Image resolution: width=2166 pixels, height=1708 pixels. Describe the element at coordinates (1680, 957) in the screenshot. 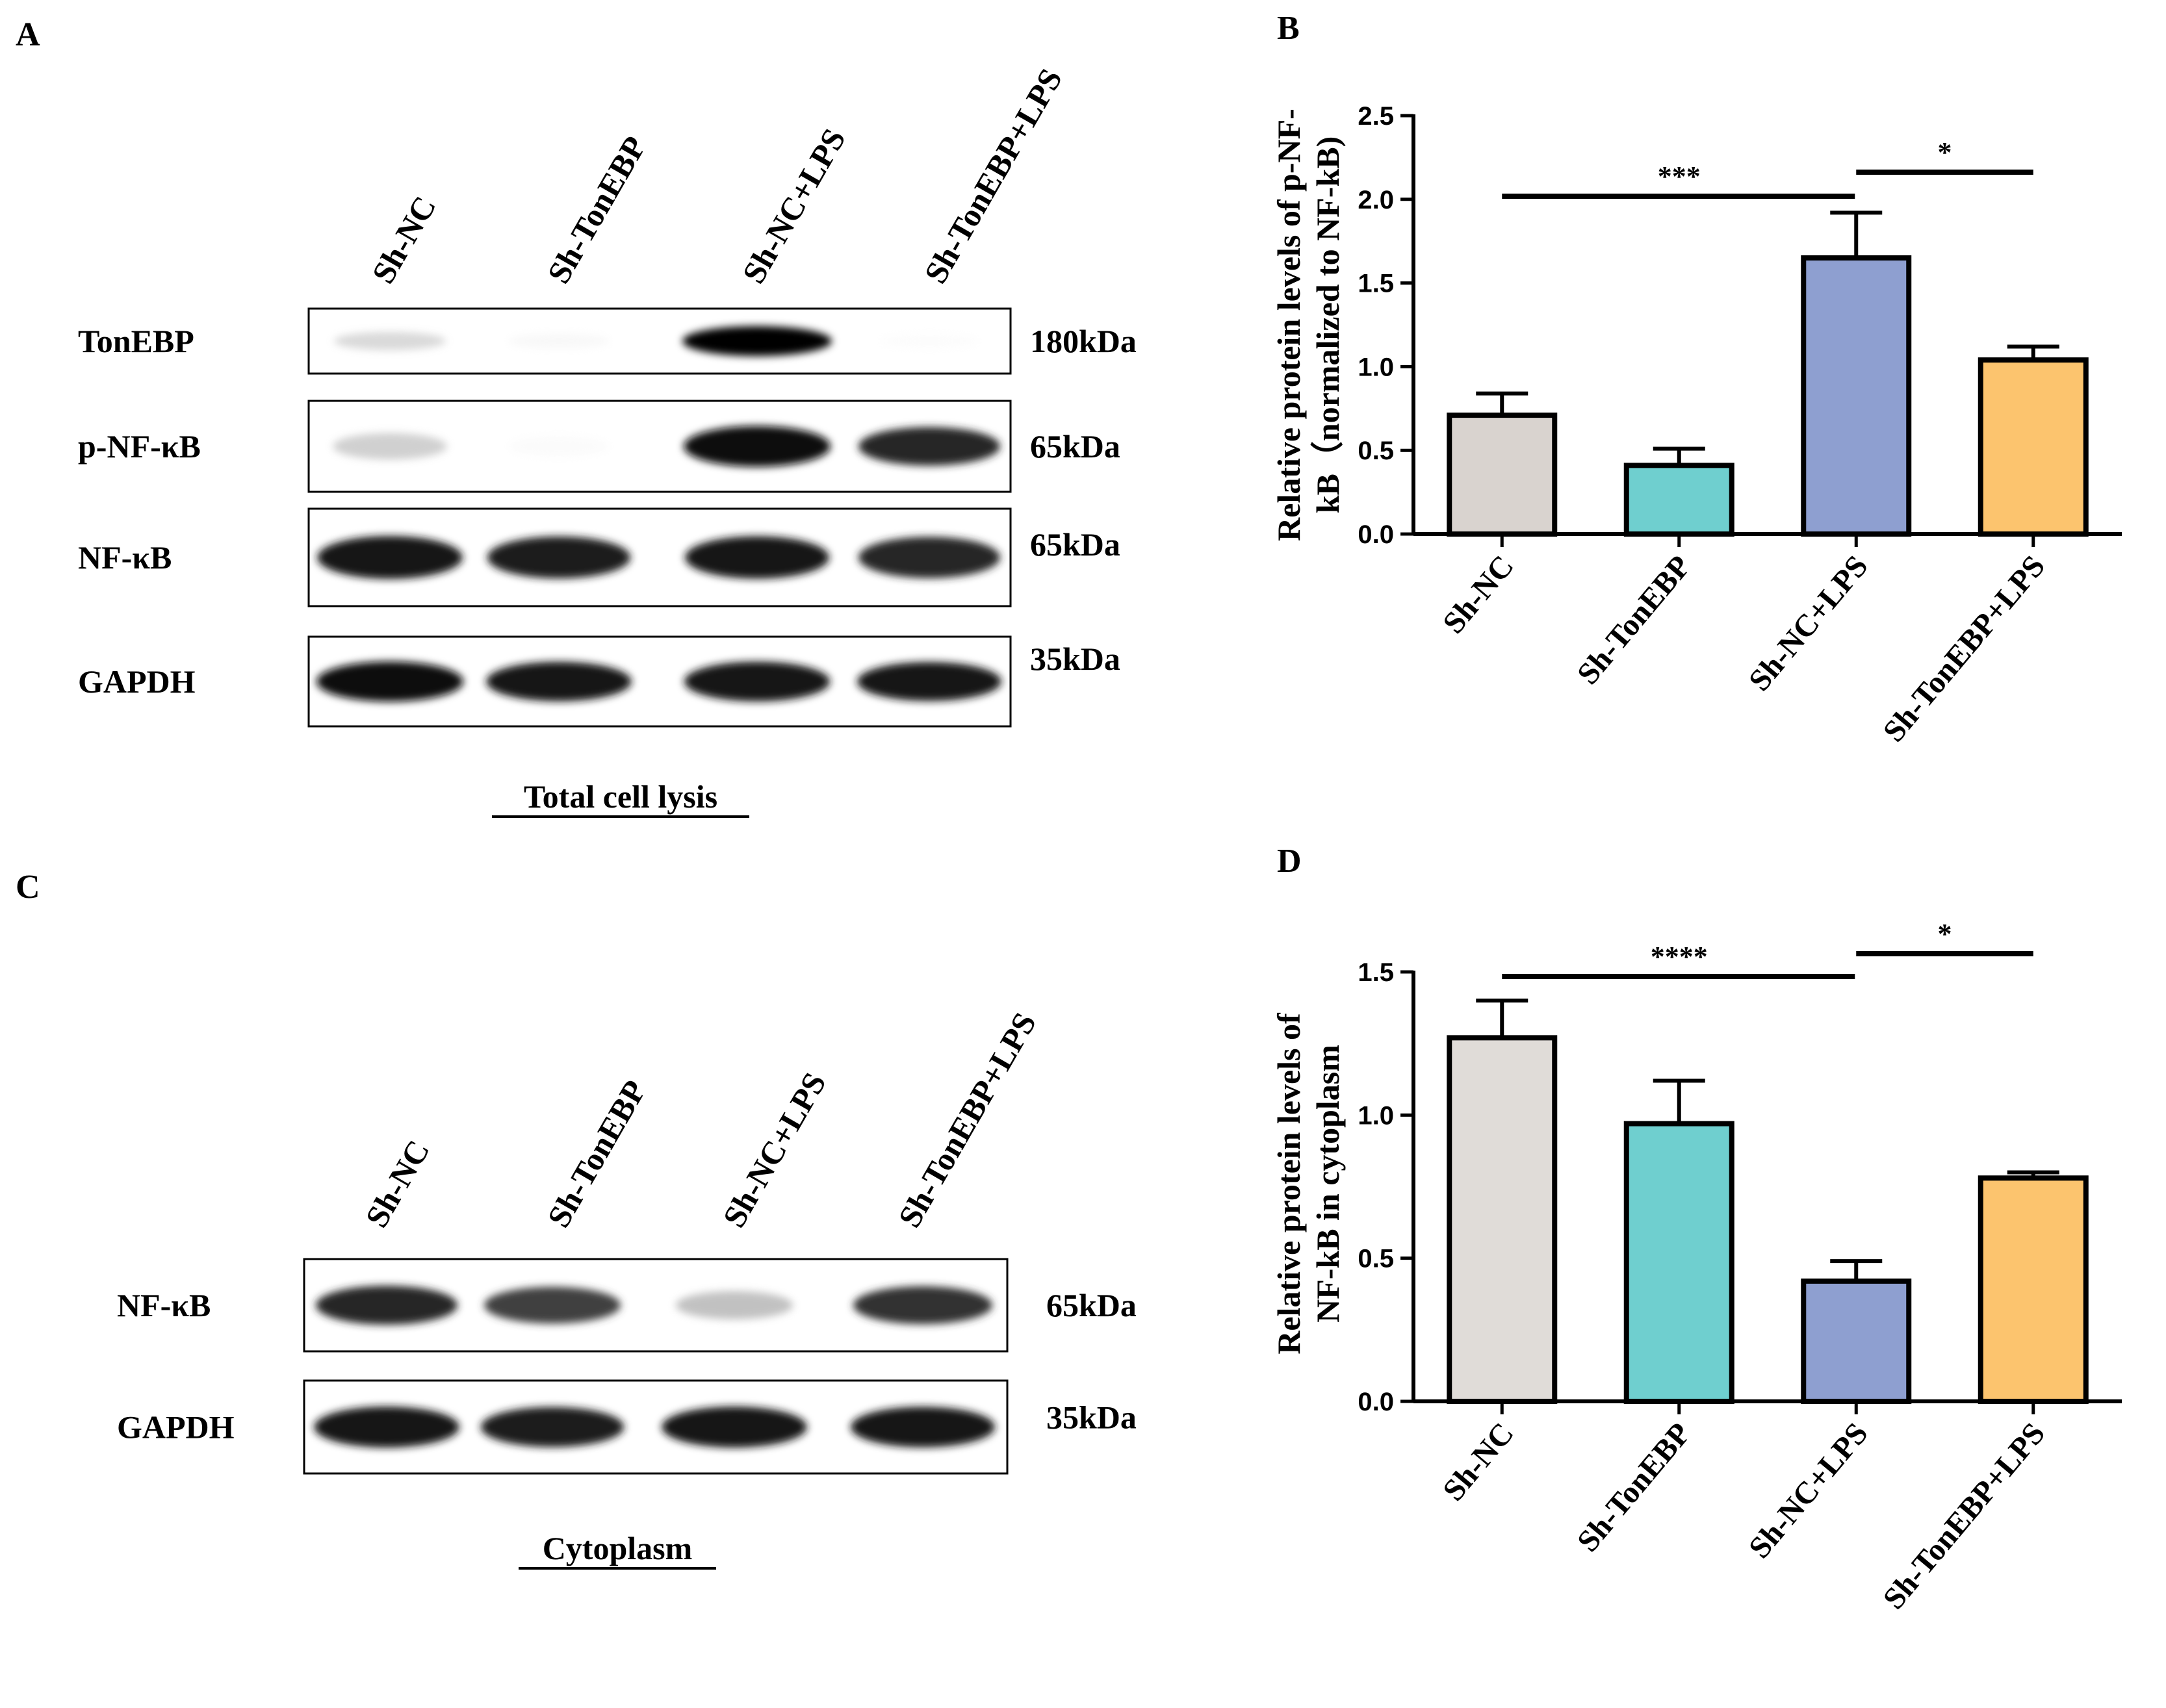

I see `significance-label: ****` at that location.